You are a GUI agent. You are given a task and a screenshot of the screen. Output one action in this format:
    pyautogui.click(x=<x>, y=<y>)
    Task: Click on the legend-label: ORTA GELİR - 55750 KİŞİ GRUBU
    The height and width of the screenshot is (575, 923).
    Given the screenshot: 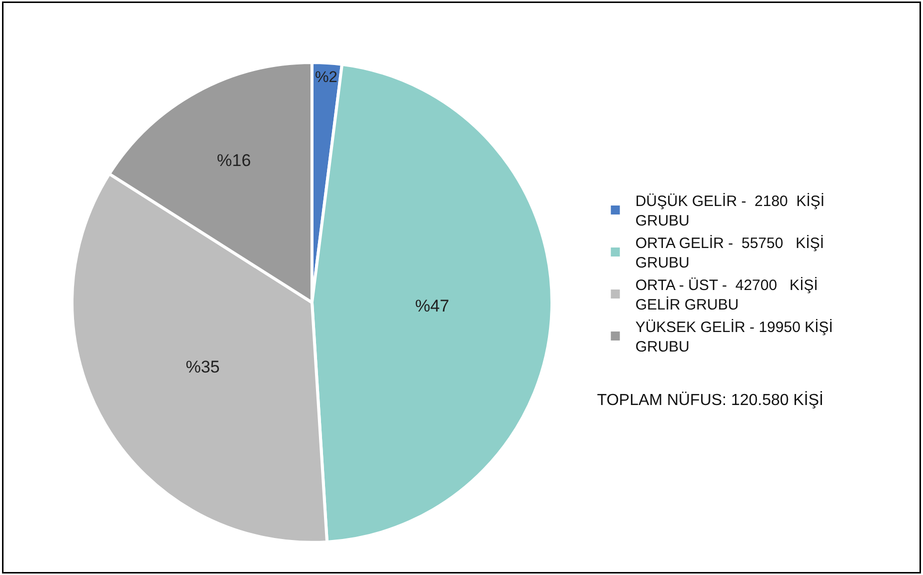 What is the action you would take?
    pyautogui.click(x=729, y=253)
    